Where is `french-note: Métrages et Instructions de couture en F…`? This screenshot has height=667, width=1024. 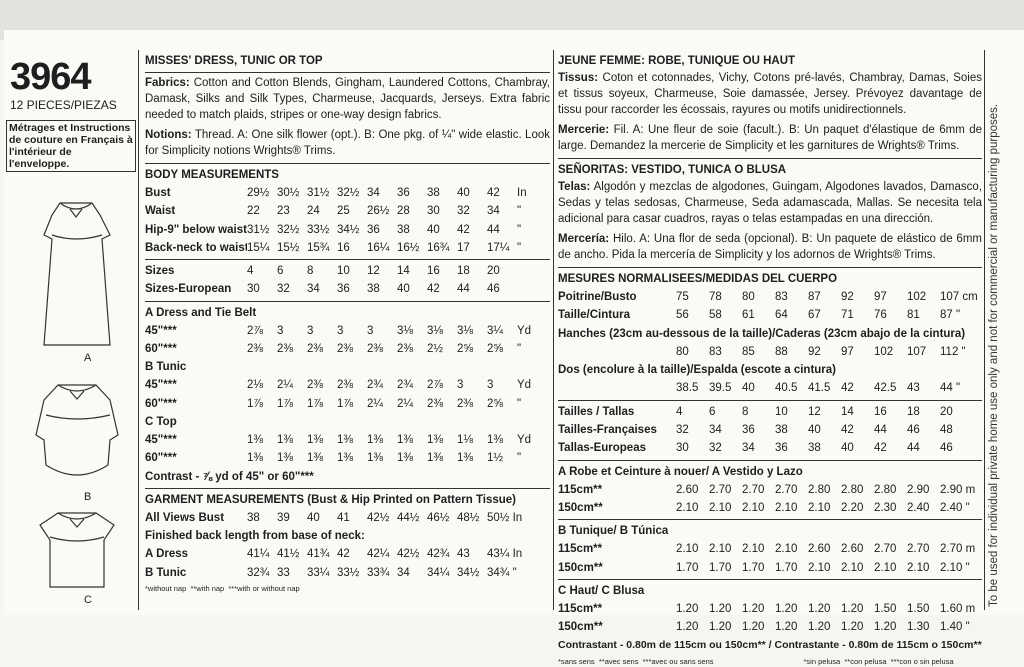
french-note: Métrages et Instructions de couture en F… is located at coordinates (71, 146).